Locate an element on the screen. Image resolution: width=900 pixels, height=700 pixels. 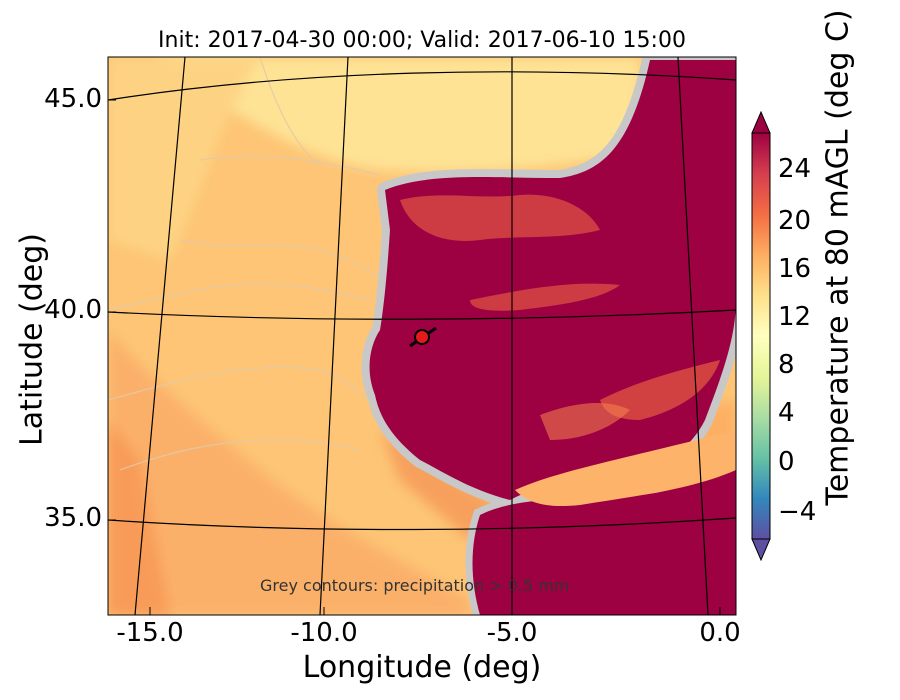
xtick-label: 0.0 is located at coordinates (720, 633).